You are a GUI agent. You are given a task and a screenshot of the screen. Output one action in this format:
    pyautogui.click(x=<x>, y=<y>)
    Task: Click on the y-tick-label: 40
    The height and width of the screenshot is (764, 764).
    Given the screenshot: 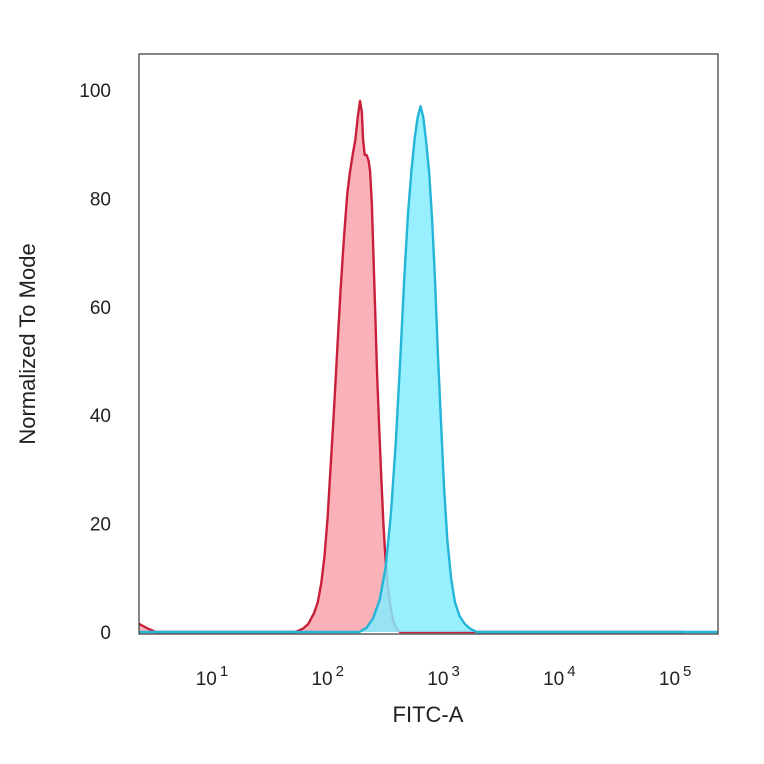 What is the action you would take?
    pyautogui.click(x=100, y=416)
    